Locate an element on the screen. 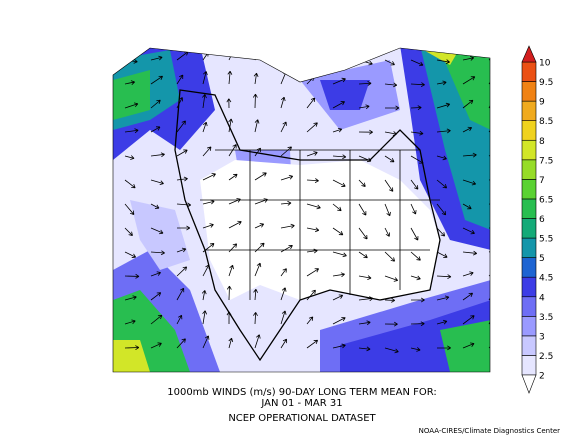  colorbar-label: 5 is located at coordinates (542, 259).